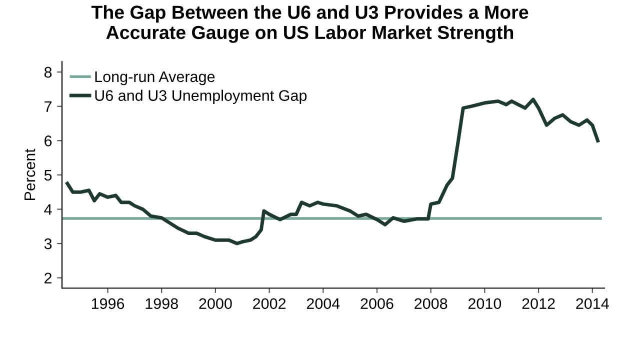 This screenshot has width=620, height=343. I want to click on y-tick-label: 7, so click(48, 106).